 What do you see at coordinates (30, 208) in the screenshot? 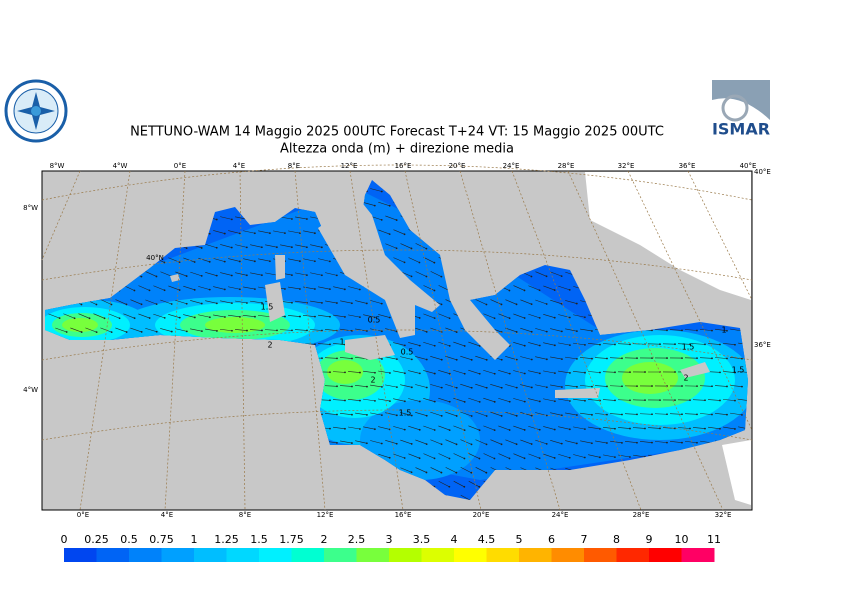
I see `lat-label: 8°W` at bounding box center [30, 208].